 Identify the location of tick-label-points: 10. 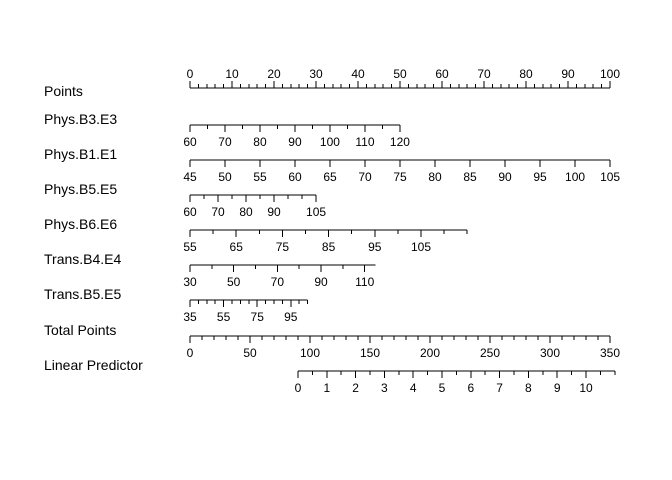
(232, 74).